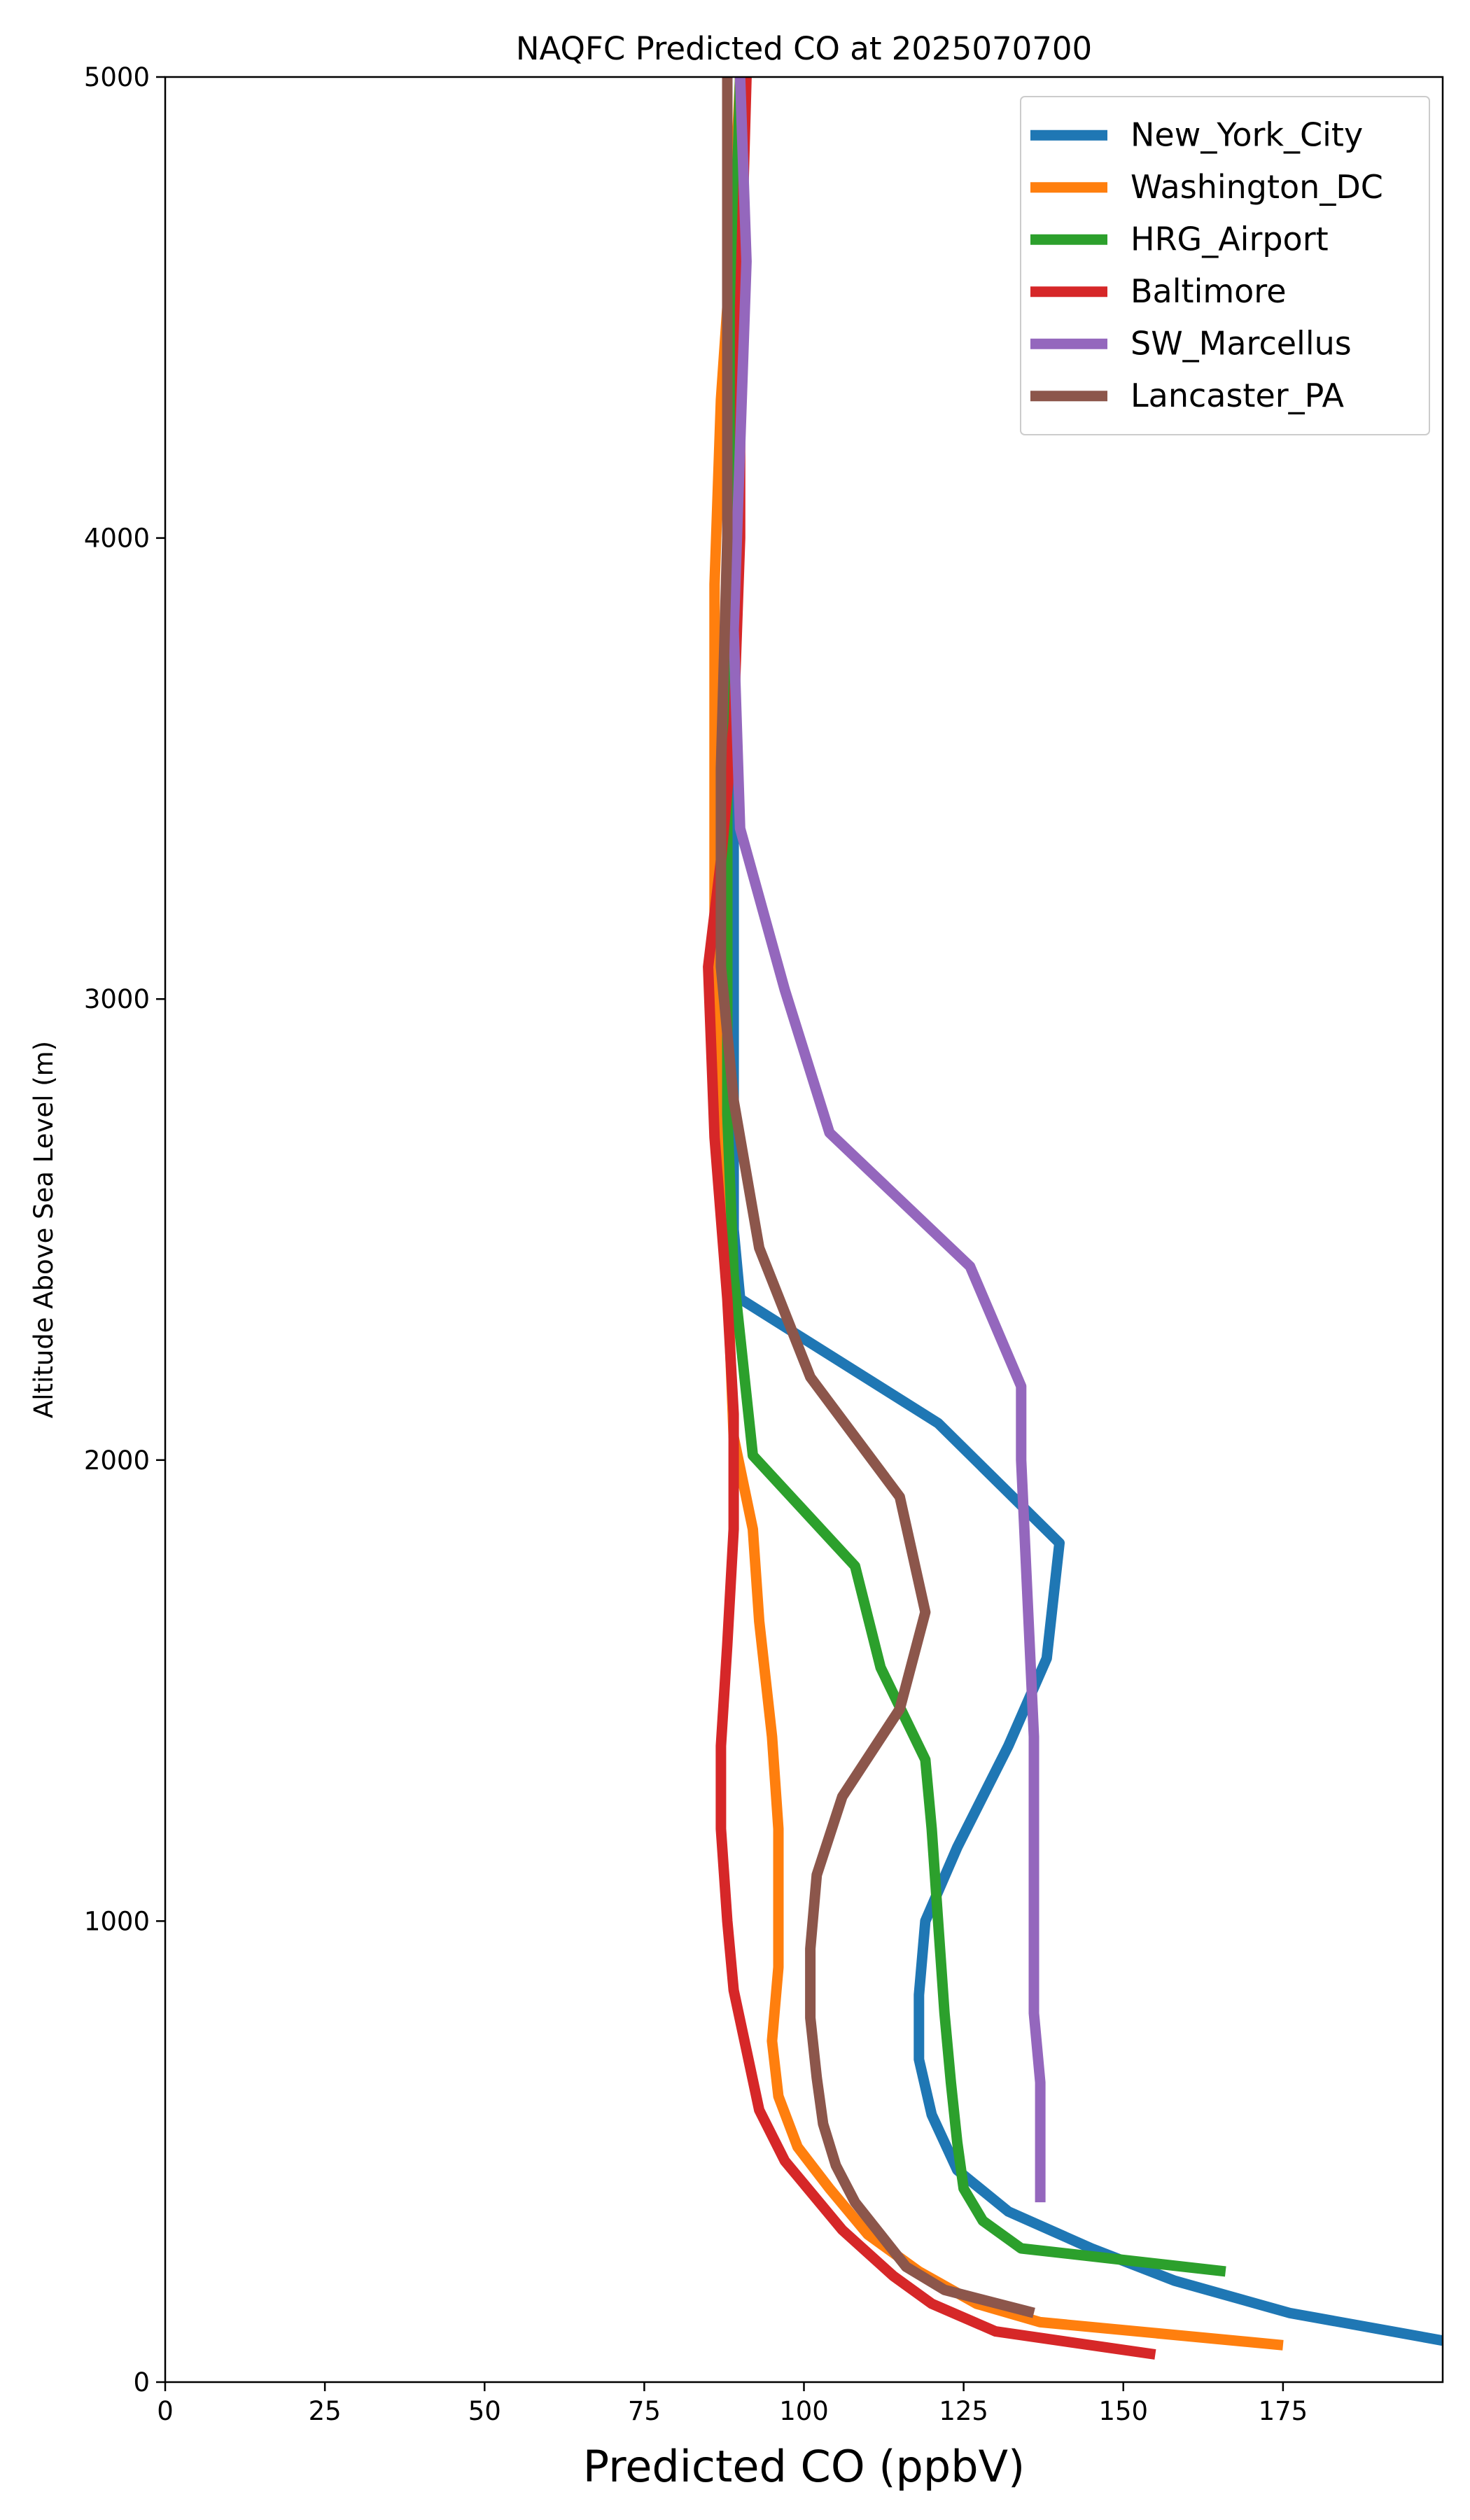 Image resolution: width=1470 pixels, height=2520 pixels. What do you see at coordinates (1123, 2411) in the screenshot?
I see `x-tick-label: 150` at bounding box center [1123, 2411].